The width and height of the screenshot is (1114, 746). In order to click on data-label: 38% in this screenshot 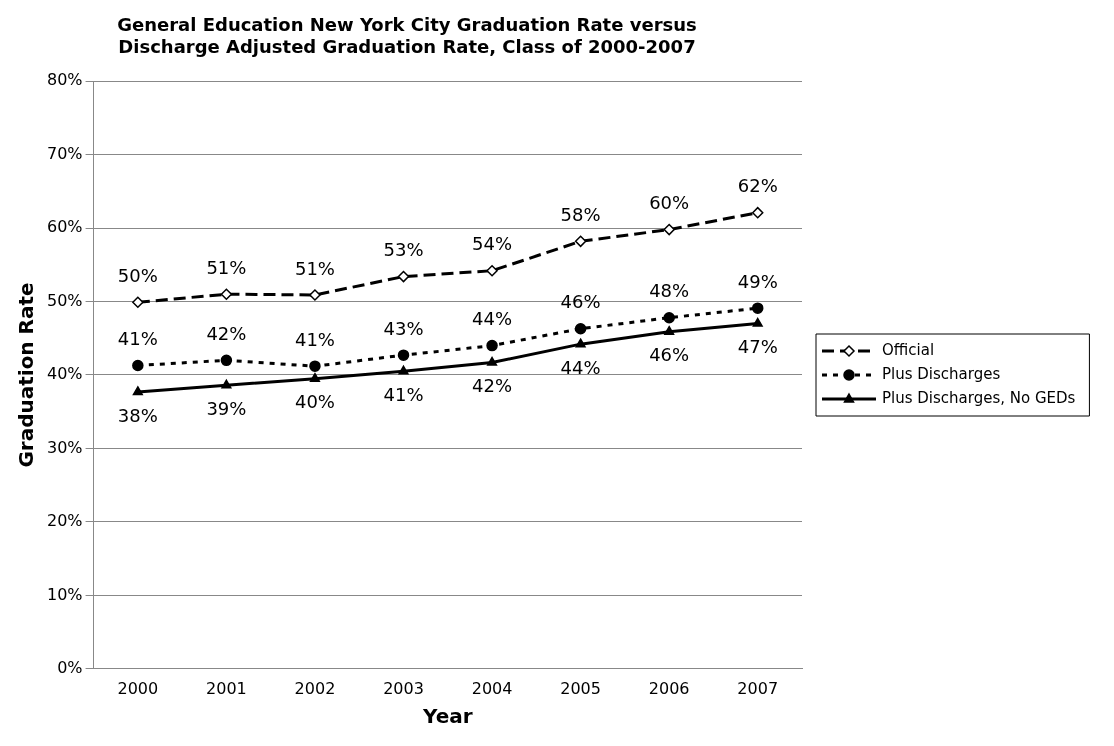, I will do `click(137, 415)`.